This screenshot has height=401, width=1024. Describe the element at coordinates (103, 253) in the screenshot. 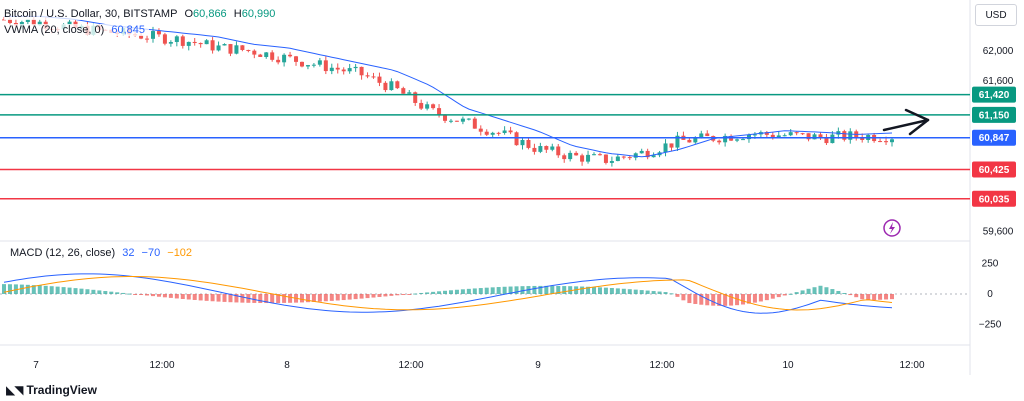

I see `macd-legend: MACD (12, 26, close) 32 −70 −102` at that location.